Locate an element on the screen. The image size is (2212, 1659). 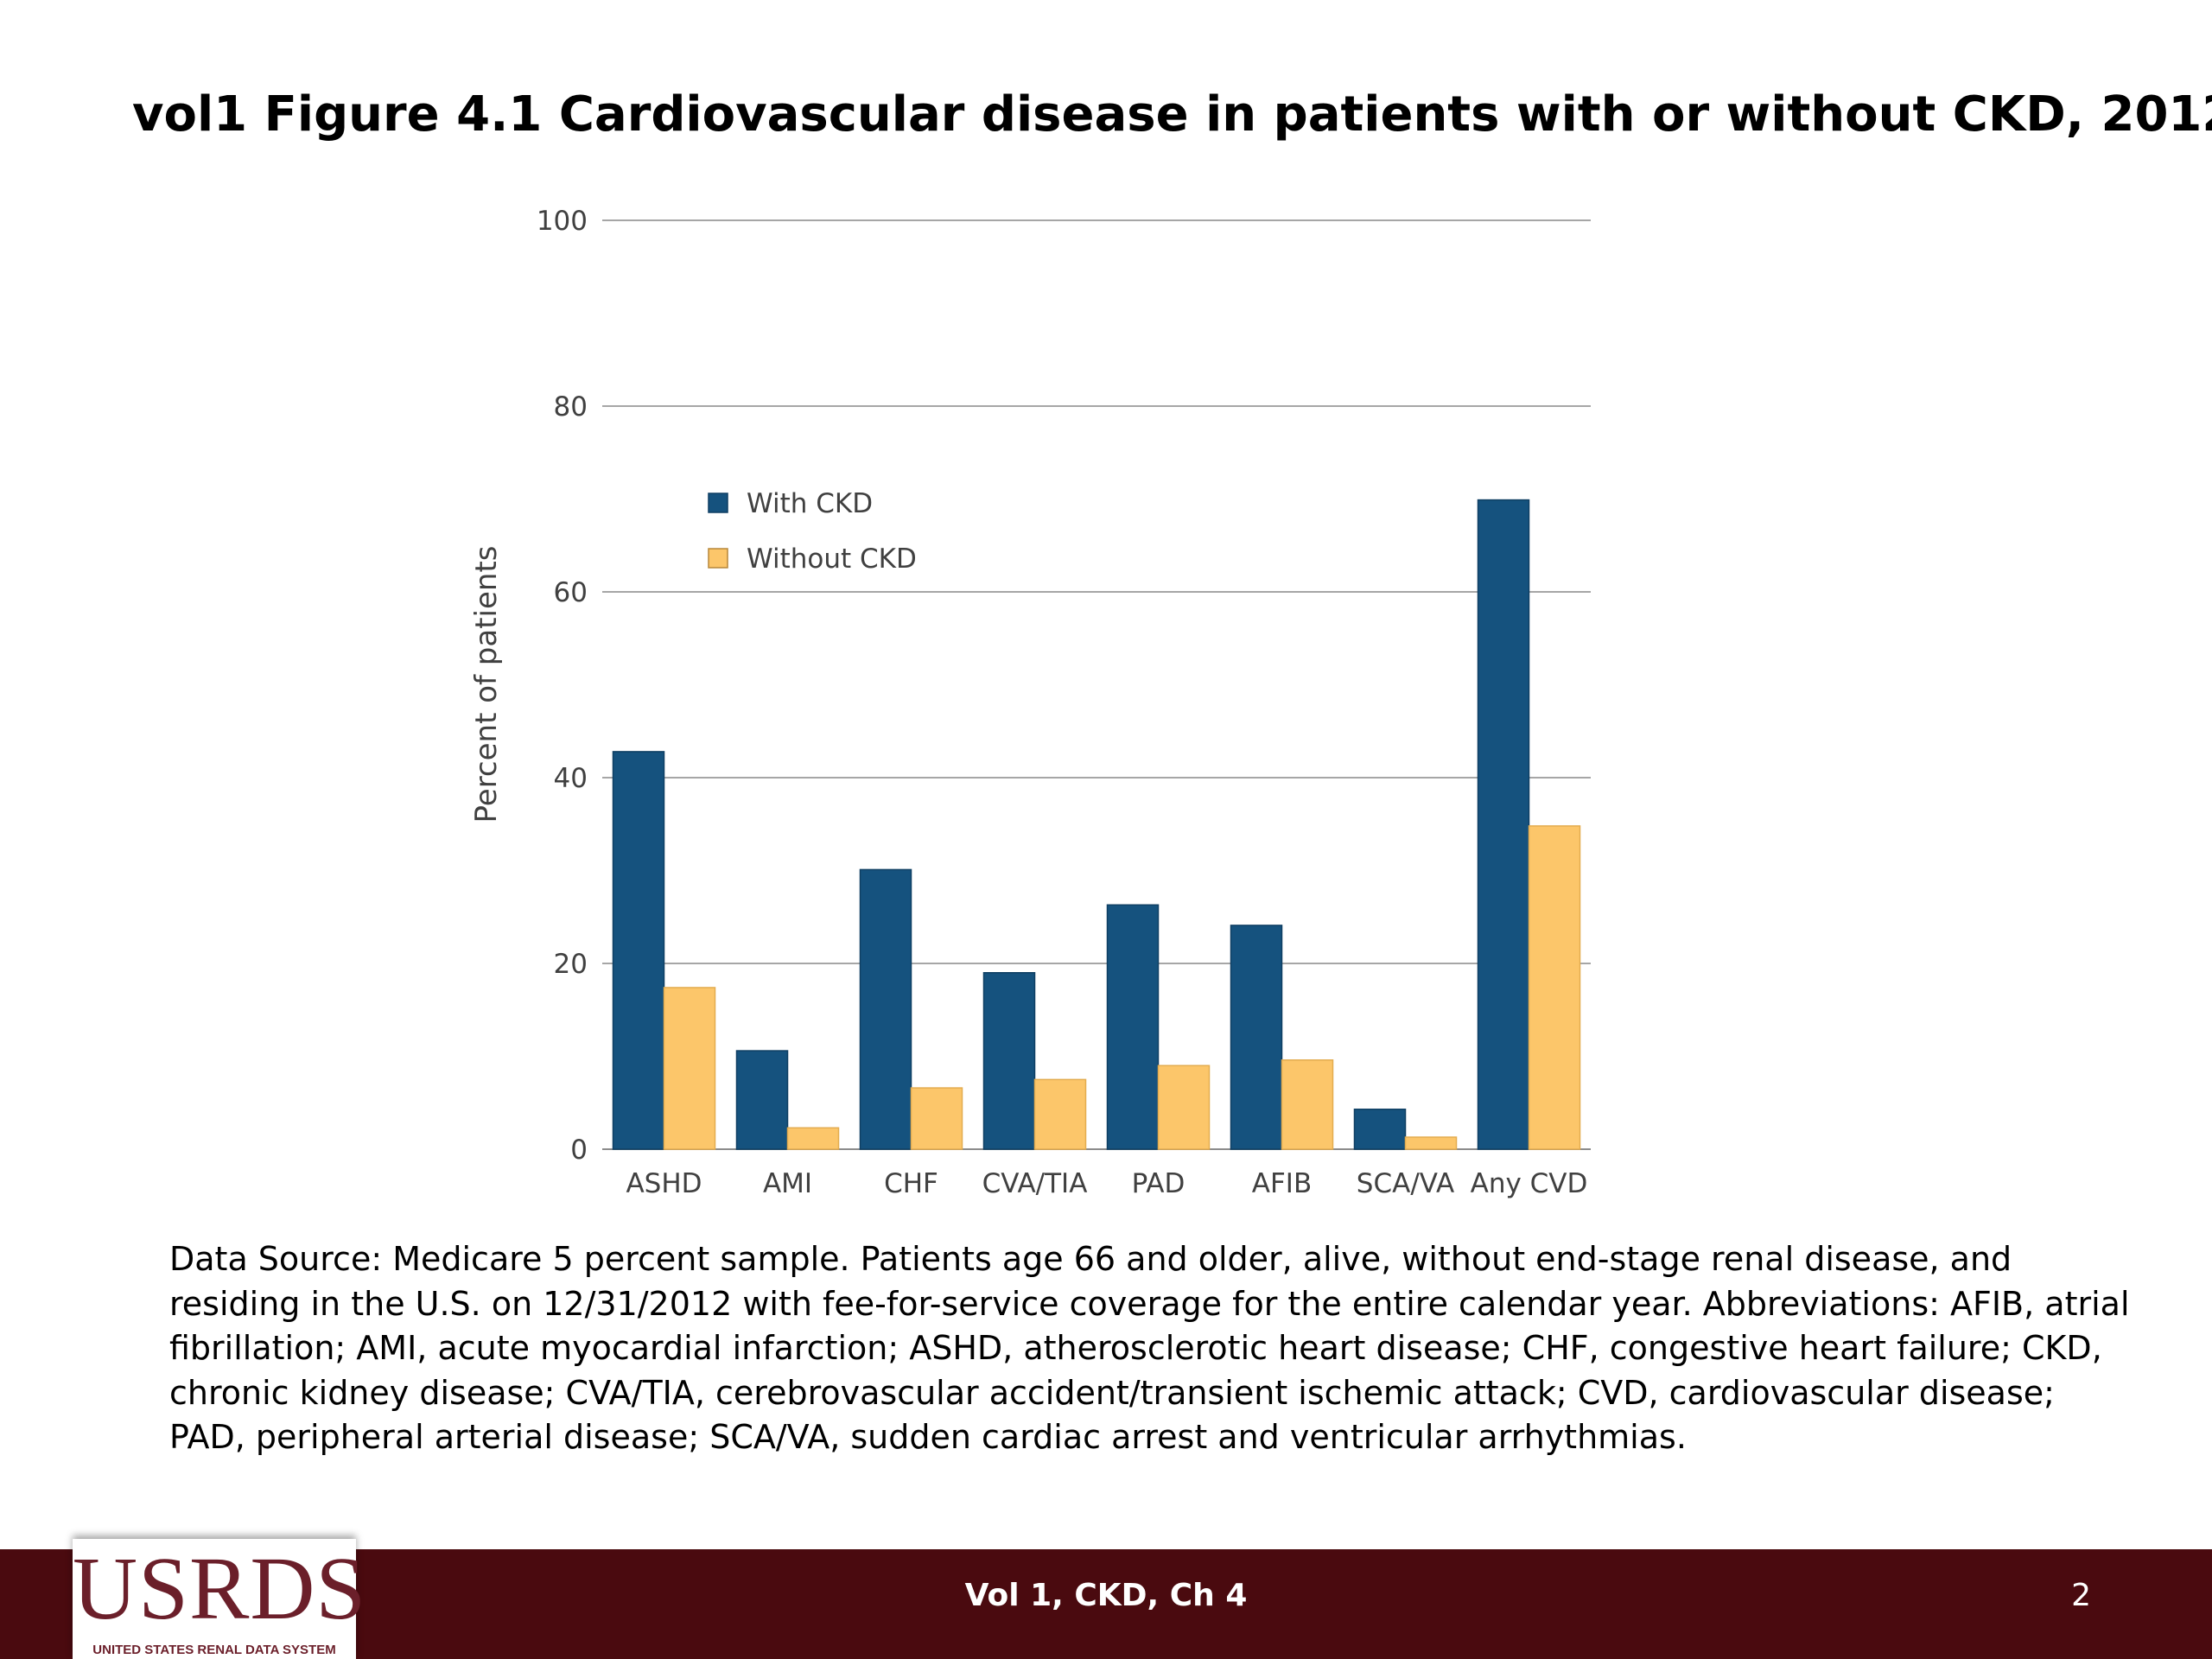
x-tick-label: AFIB is located at coordinates (1282, 1183).